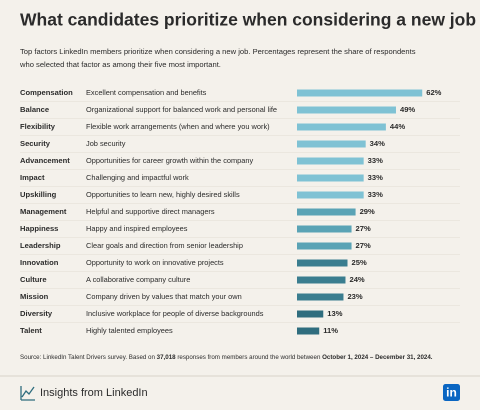 The height and width of the screenshot is (410, 480). What do you see at coordinates (106, 143) in the screenshot?
I see `description: Job security` at bounding box center [106, 143].